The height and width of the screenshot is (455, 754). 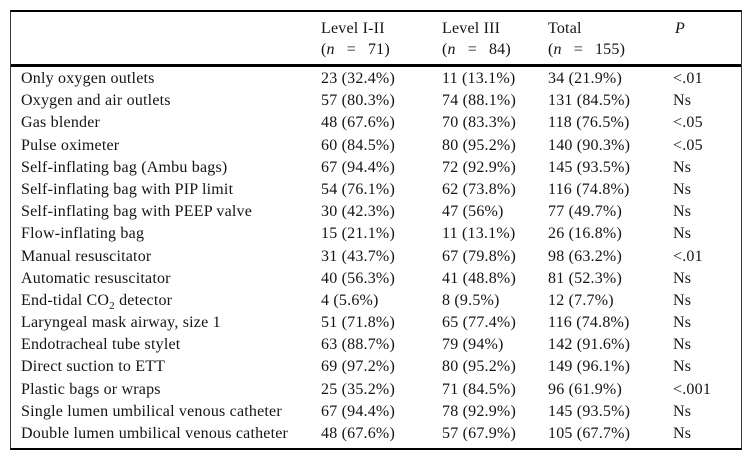 What do you see at coordinates (86, 256) in the screenshot?
I see `row-item-pre: Manual resuscitator` at bounding box center [86, 256].